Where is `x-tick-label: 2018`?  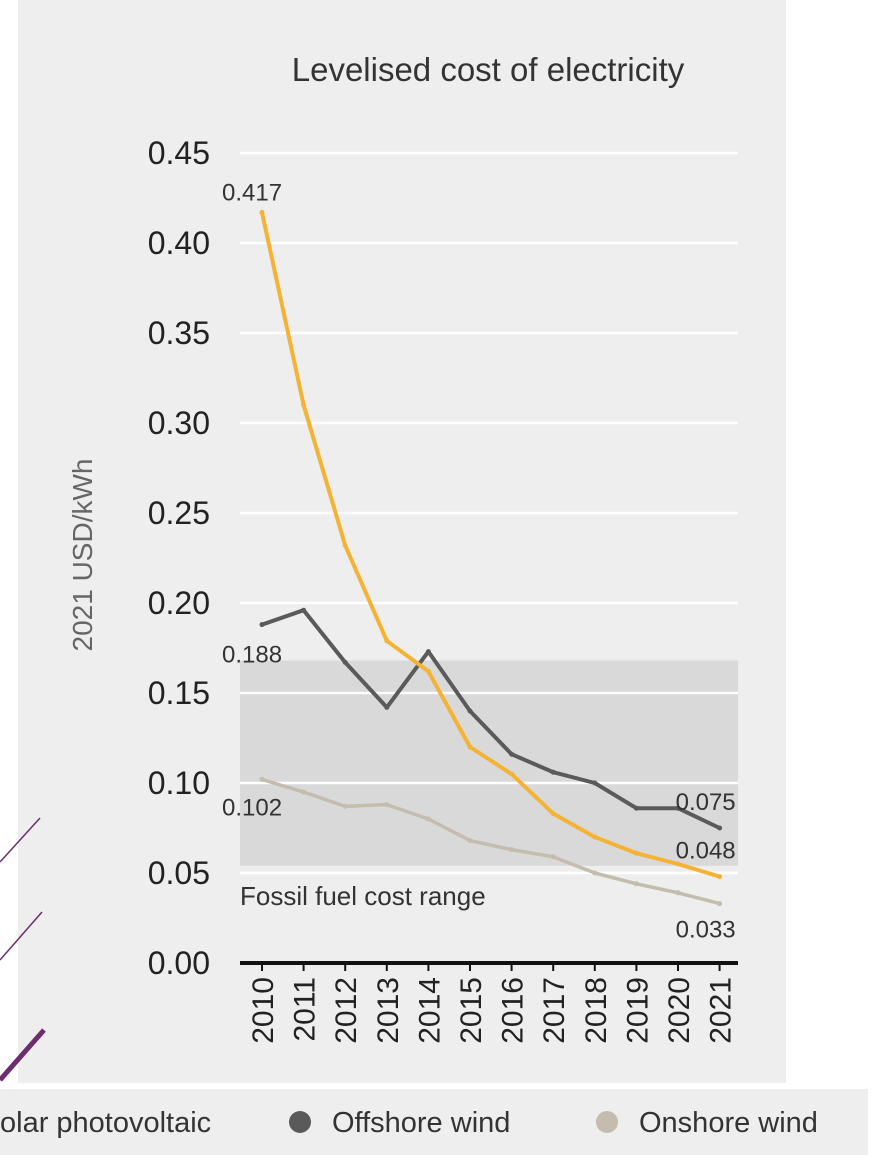
x-tick-label: 2018 is located at coordinates (596, 1010).